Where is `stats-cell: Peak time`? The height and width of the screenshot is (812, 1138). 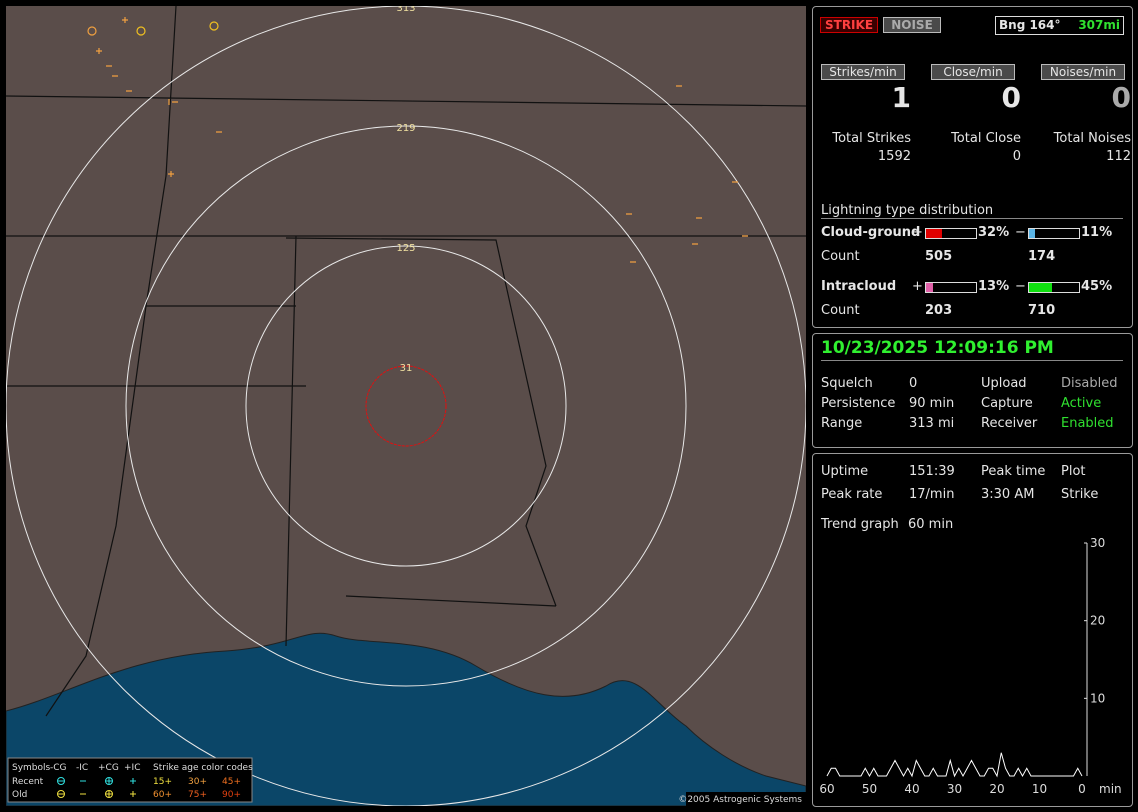 stats-cell: Peak time is located at coordinates (1013, 471).